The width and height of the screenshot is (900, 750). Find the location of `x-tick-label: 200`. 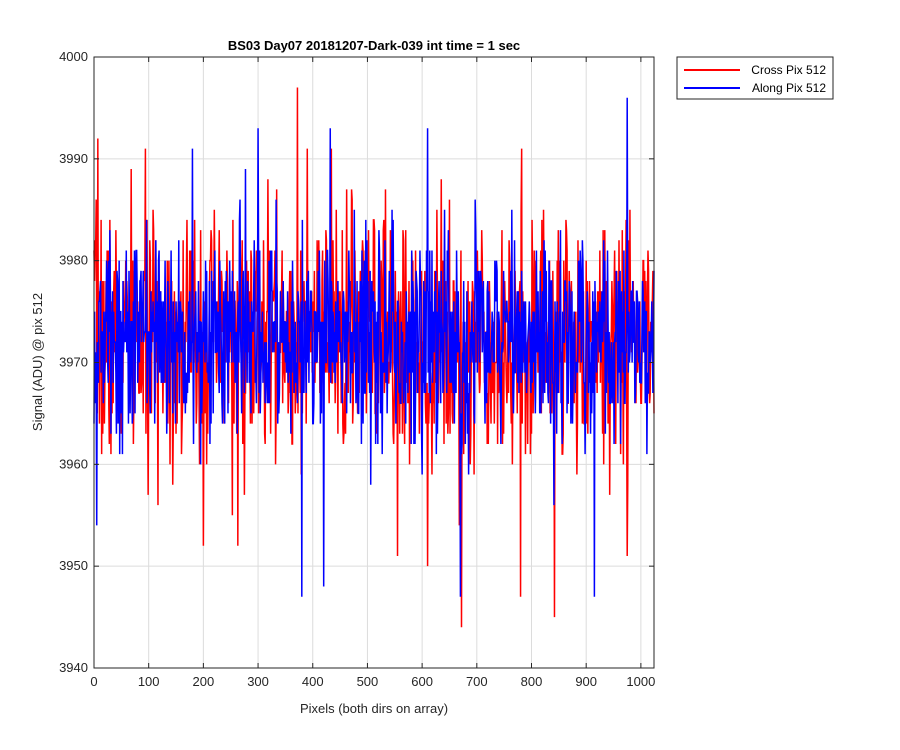

x-tick-label: 200 is located at coordinates (204, 681).